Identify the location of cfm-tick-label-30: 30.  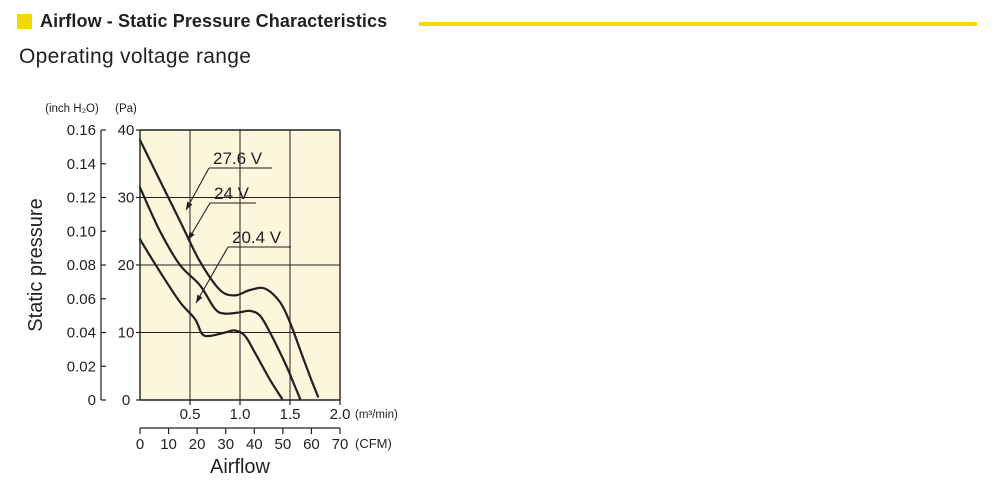
(225, 444).